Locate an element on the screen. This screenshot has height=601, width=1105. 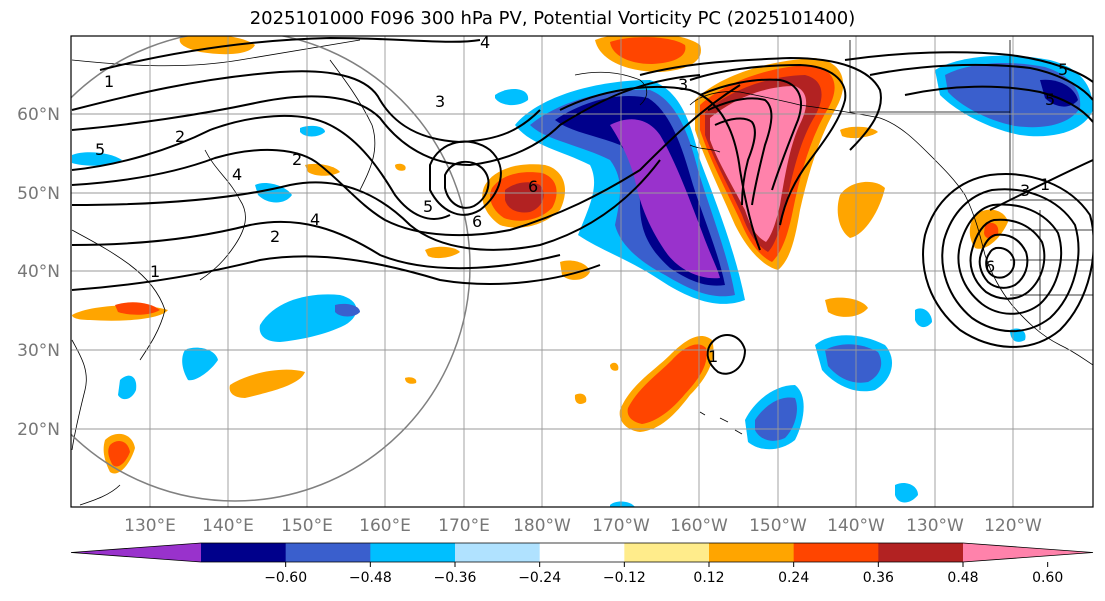
latitude-labels: 60°N 50°N 40°N 30°N 20°N is located at coordinates (38, 272).